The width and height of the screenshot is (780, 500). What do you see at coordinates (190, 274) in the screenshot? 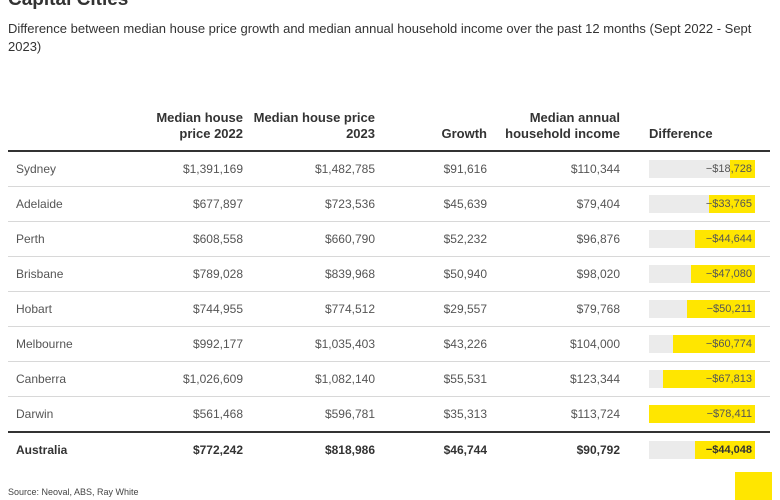
I see `price-2022-cell: $789,028` at bounding box center [190, 274].